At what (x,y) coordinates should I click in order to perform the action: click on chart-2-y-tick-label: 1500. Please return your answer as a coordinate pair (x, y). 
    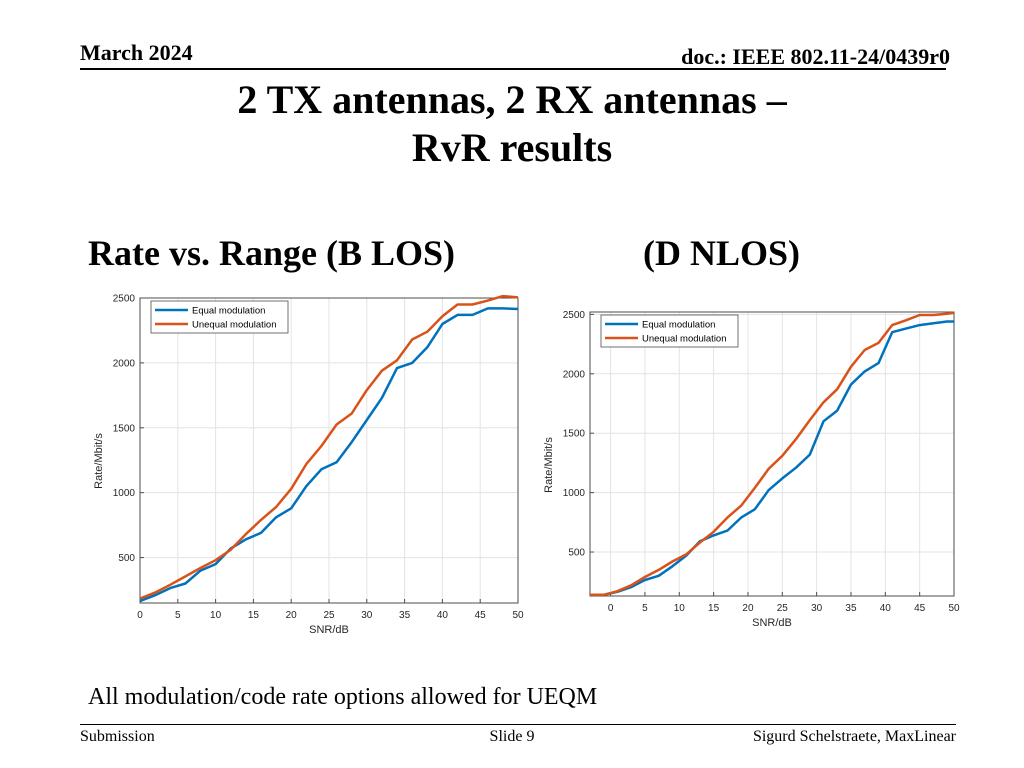
    Looking at the image, I should click on (574, 434).